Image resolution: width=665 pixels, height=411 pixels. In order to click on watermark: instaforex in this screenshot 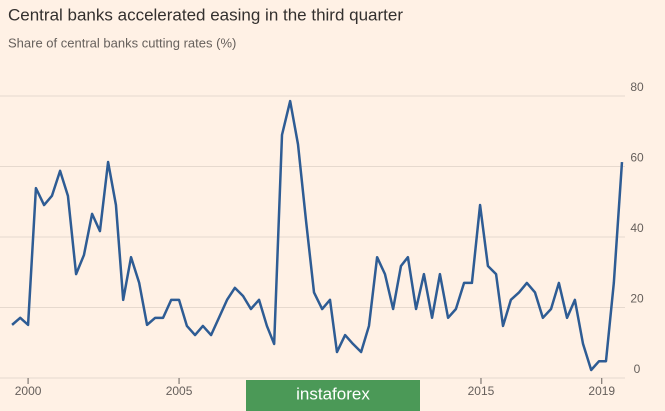, I will do `click(333, 393)`.